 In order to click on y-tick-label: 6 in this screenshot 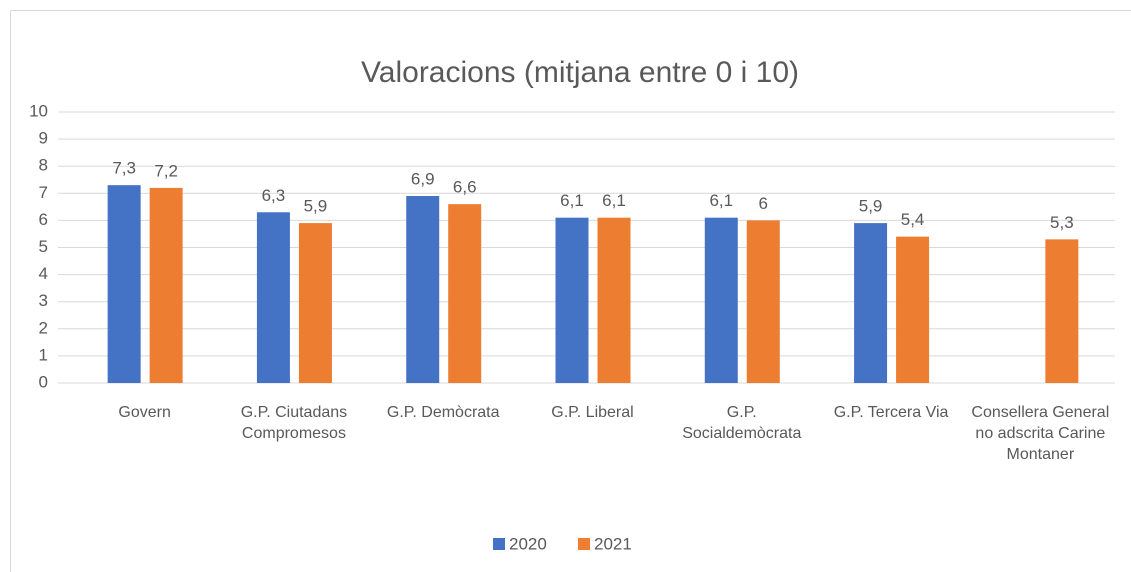, I will do `click(43, 219)`.